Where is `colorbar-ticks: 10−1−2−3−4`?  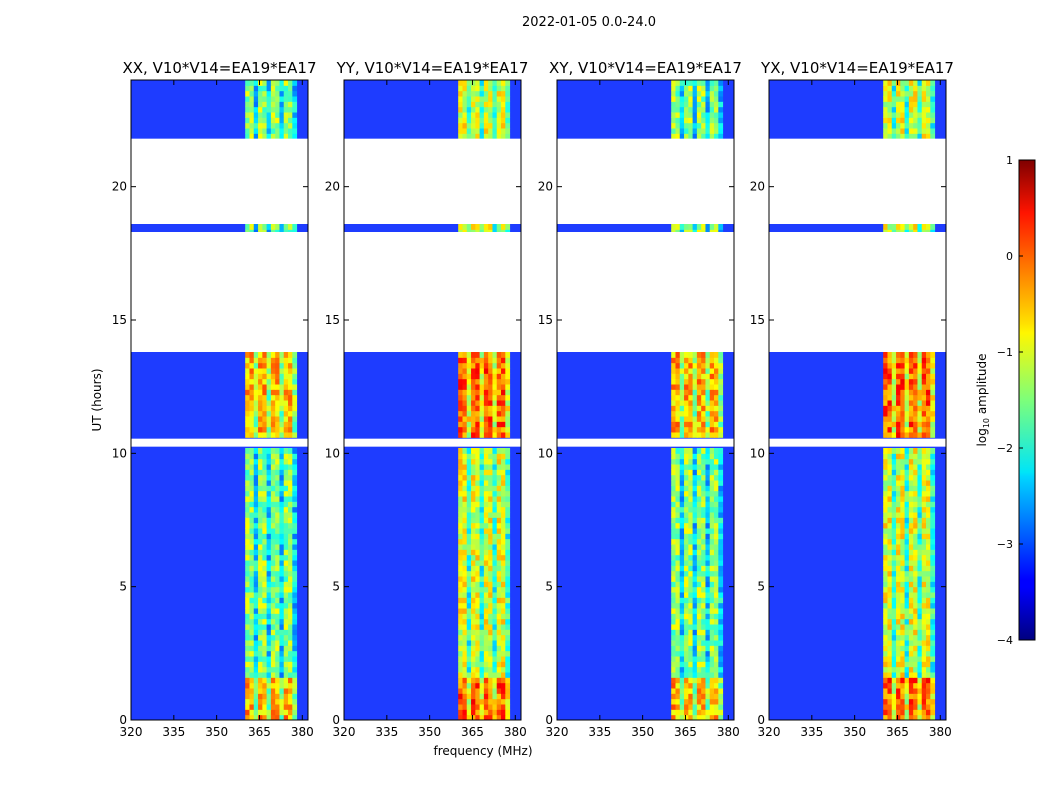
colorbar-ticks: 10−1−2−3−4 is located at coordinates (1010, 400).